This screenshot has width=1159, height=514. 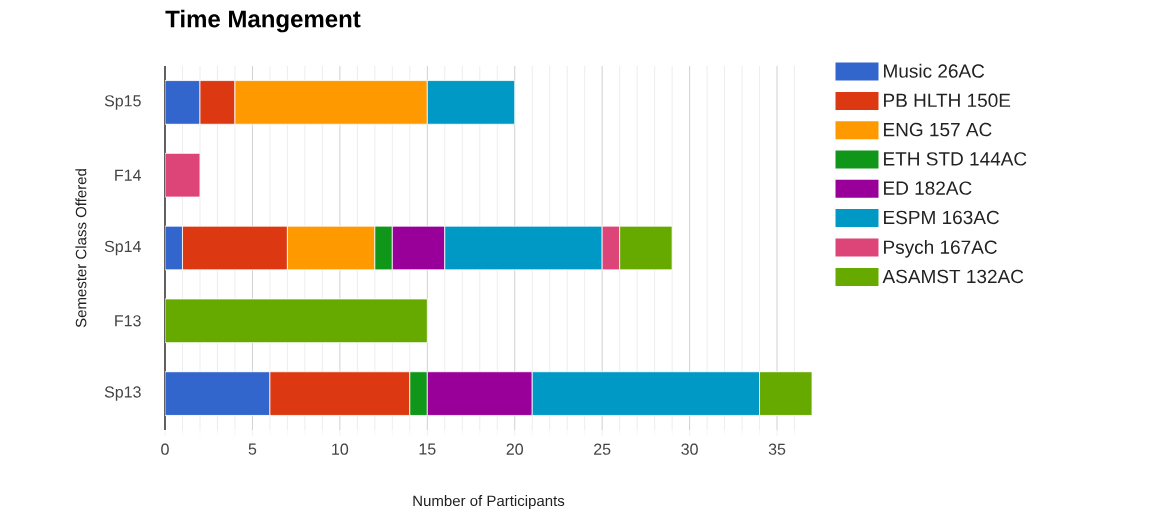 What do you see at coordinates (122, 393) in the screenshot?
I see `y-tick-label: Sp13` at bounding box center [122, 393].